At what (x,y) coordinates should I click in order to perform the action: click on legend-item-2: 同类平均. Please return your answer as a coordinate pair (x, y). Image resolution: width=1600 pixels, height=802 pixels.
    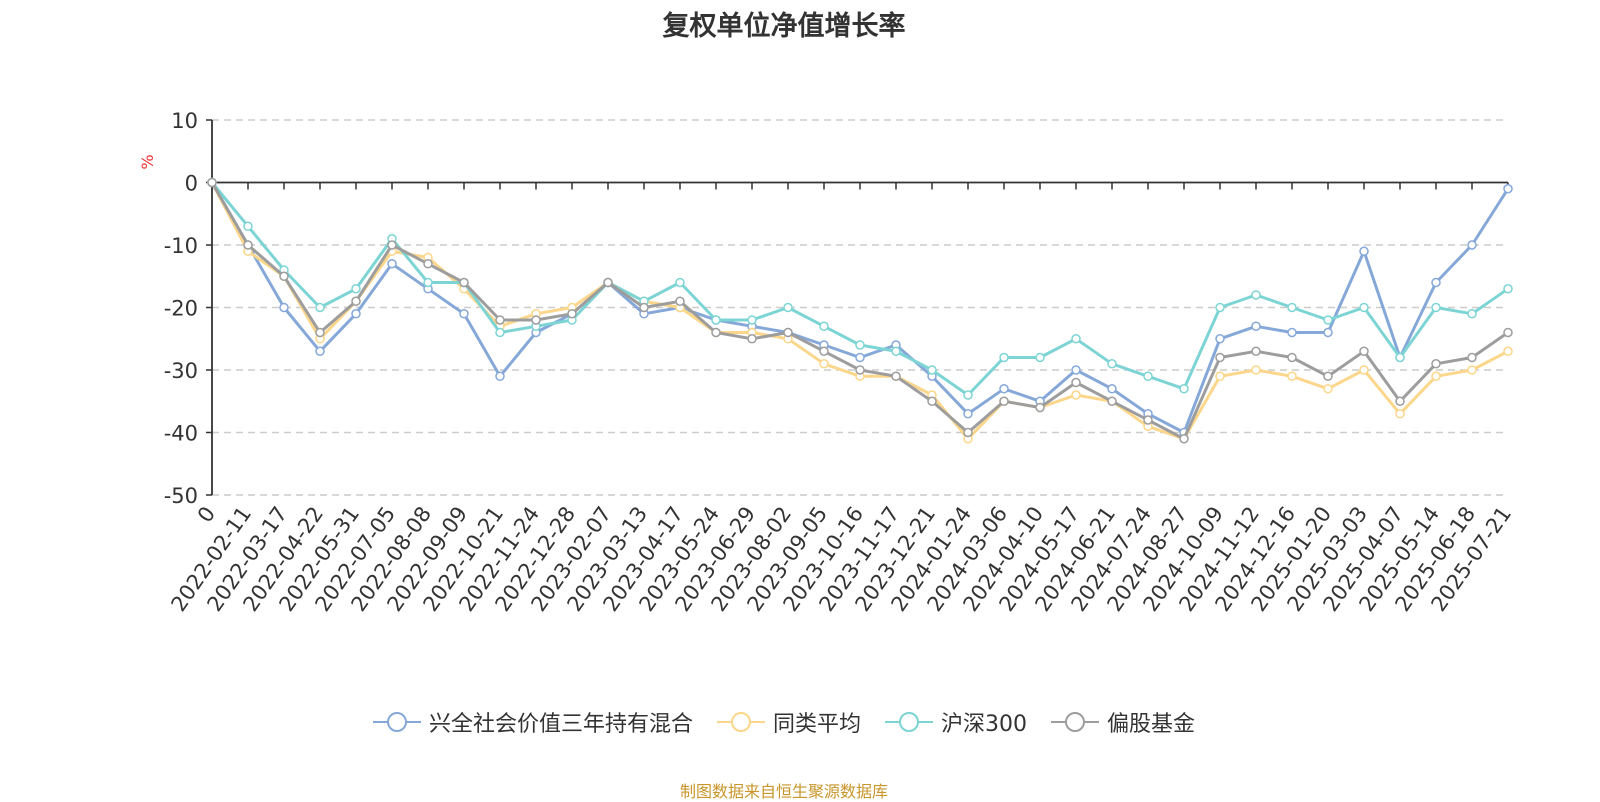
    Looking at the image, I should click on (788, 722).